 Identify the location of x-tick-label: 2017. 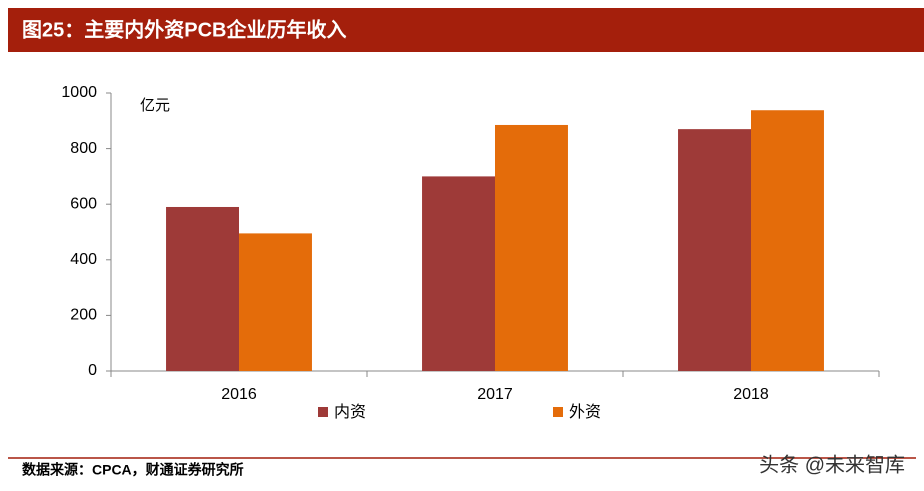
(495, 394).